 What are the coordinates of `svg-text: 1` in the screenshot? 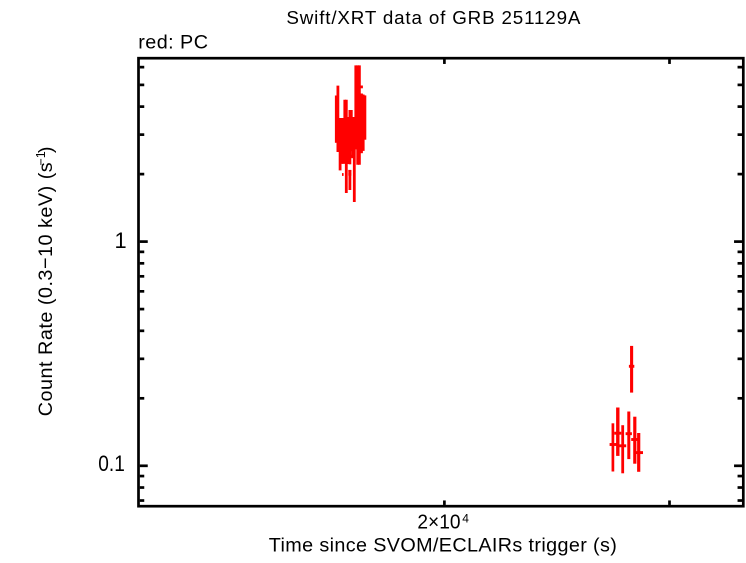 It's located at (120, 240).